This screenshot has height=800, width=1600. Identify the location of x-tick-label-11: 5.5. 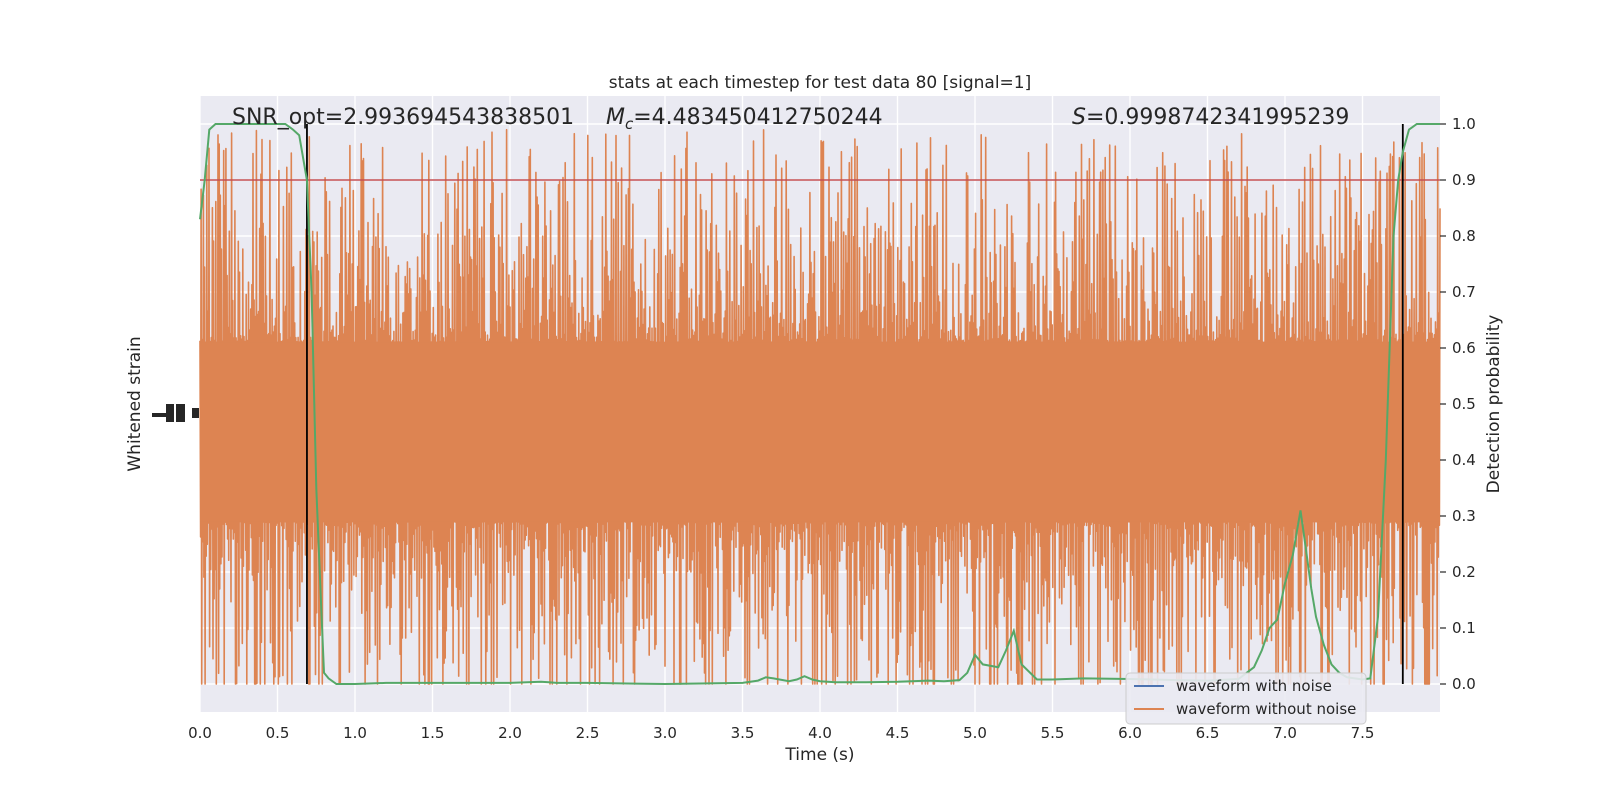
(1053, 733).